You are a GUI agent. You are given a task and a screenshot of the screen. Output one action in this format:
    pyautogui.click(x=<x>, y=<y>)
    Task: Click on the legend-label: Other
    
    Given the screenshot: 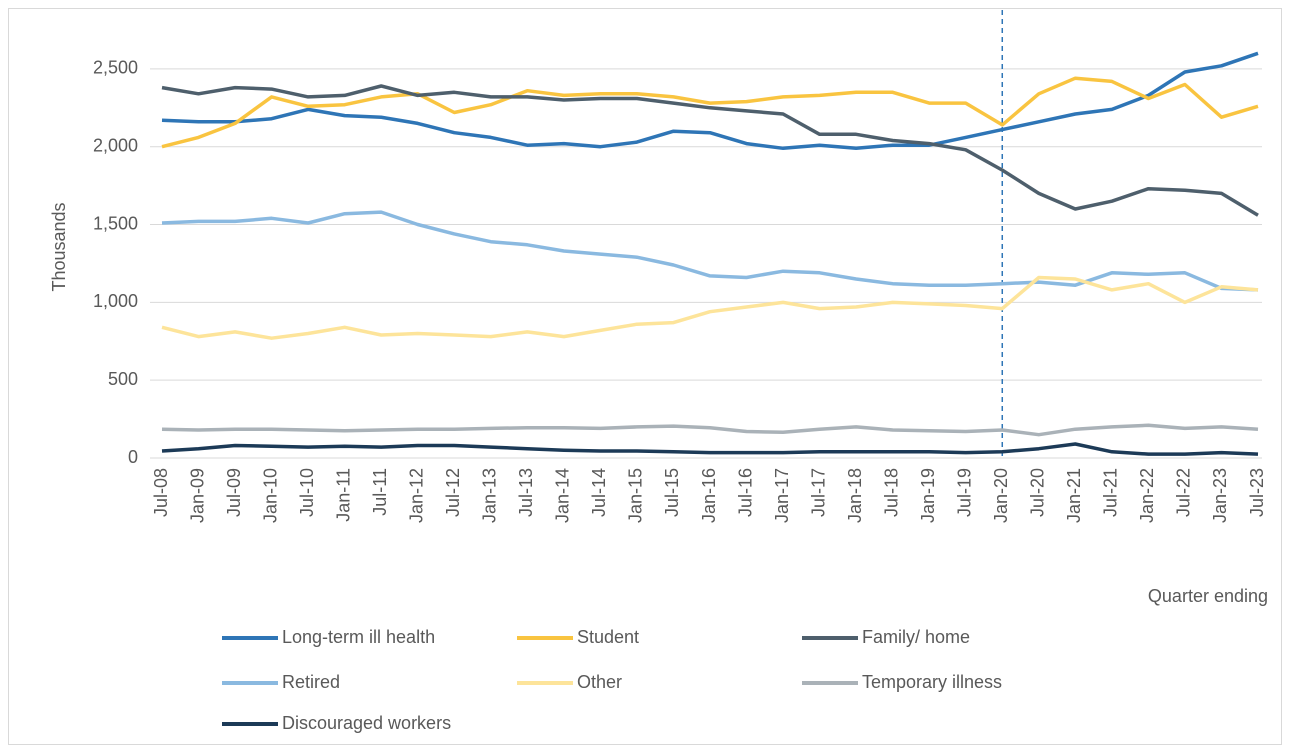 What is the action you would take?
    pyautogui.click(x=599, y=682)
    